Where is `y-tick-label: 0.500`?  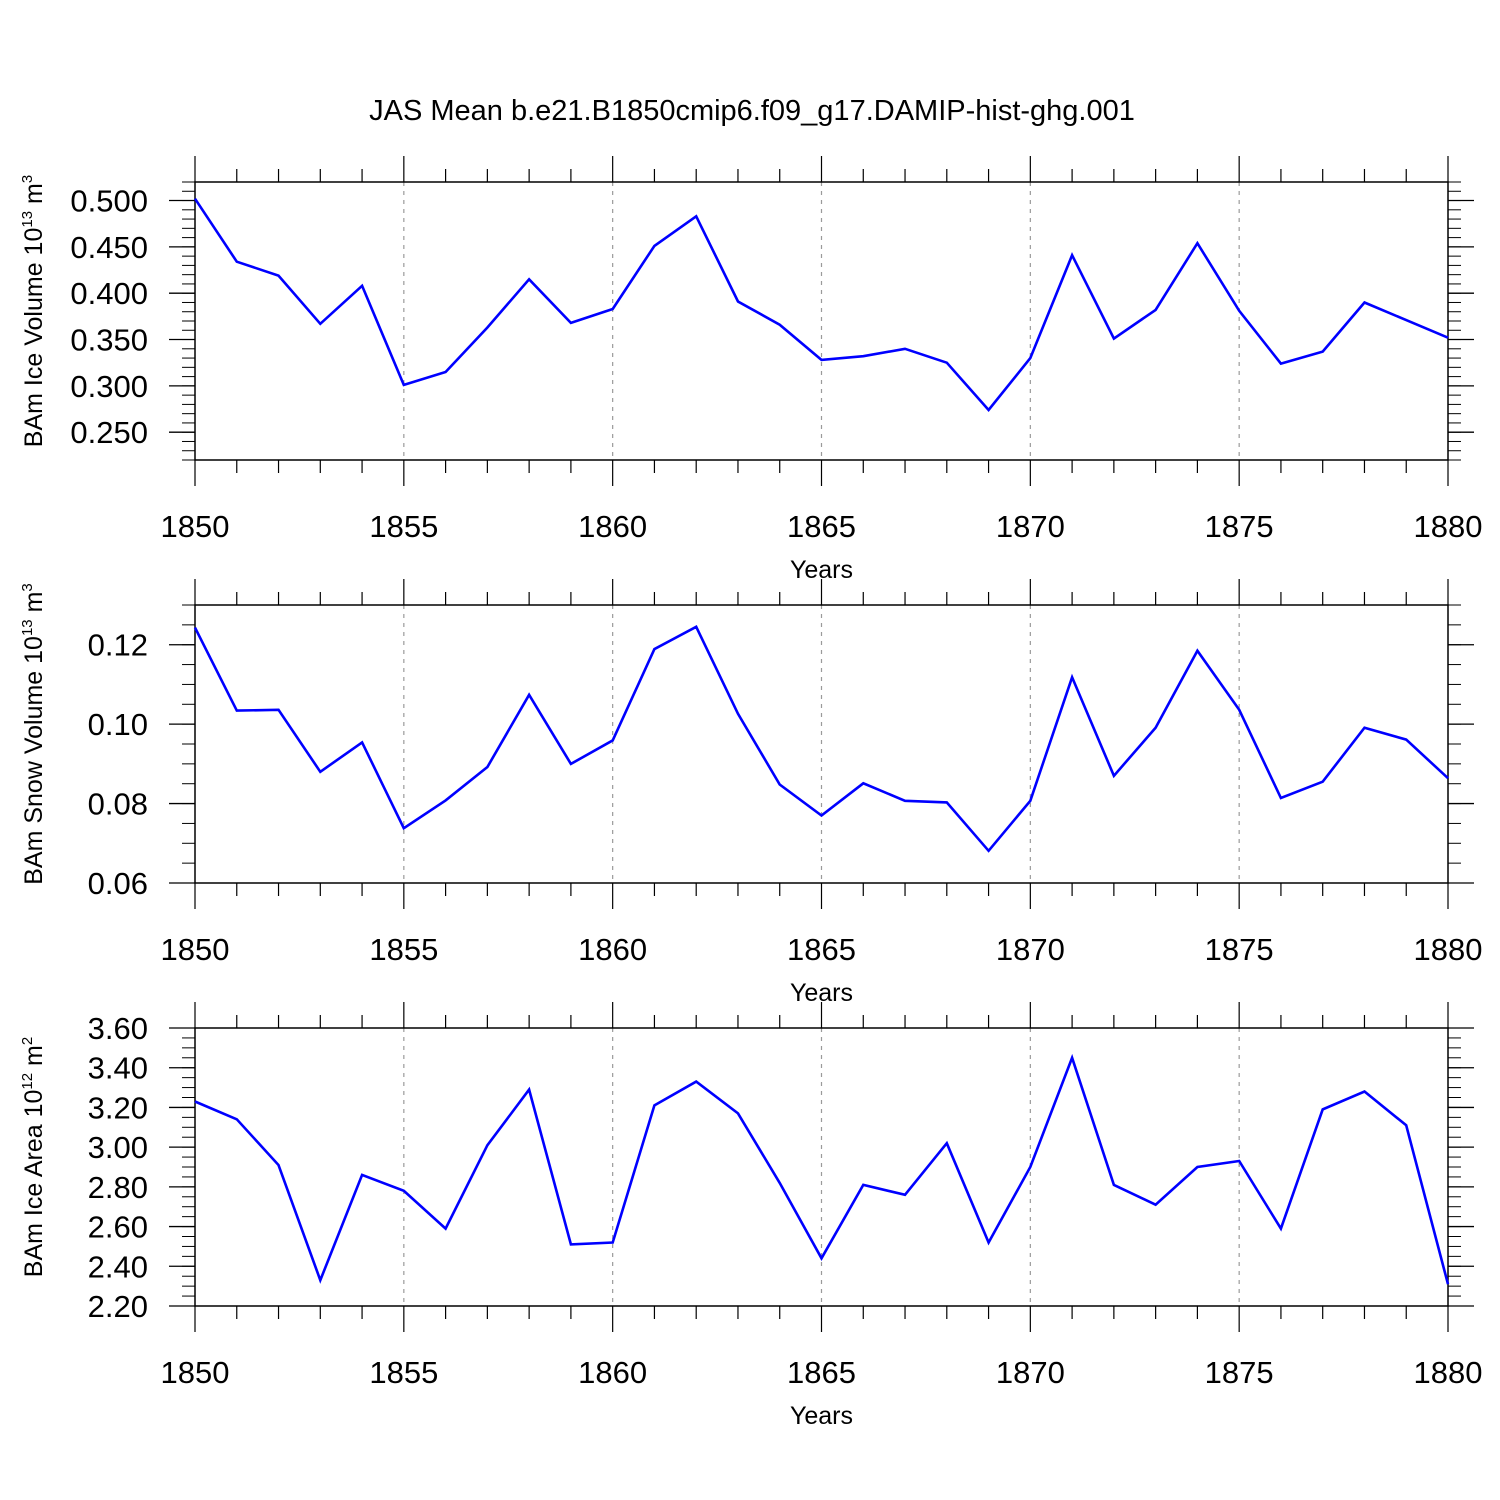
y-tick-label: 0.500 is located at coordinates (109, 201).